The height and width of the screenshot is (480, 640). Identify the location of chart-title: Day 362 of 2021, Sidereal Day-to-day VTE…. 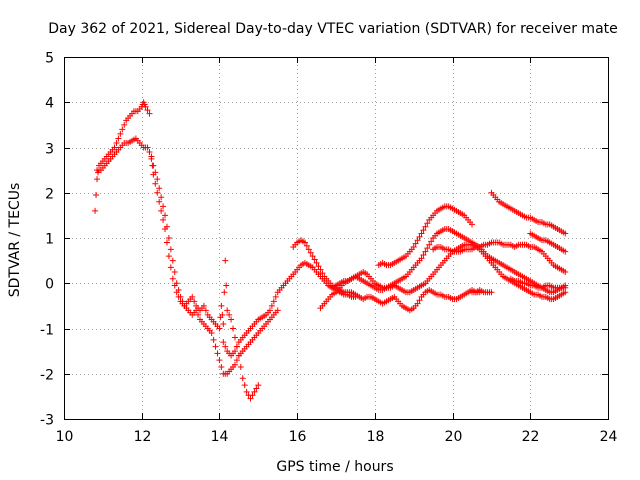
(333, 29).